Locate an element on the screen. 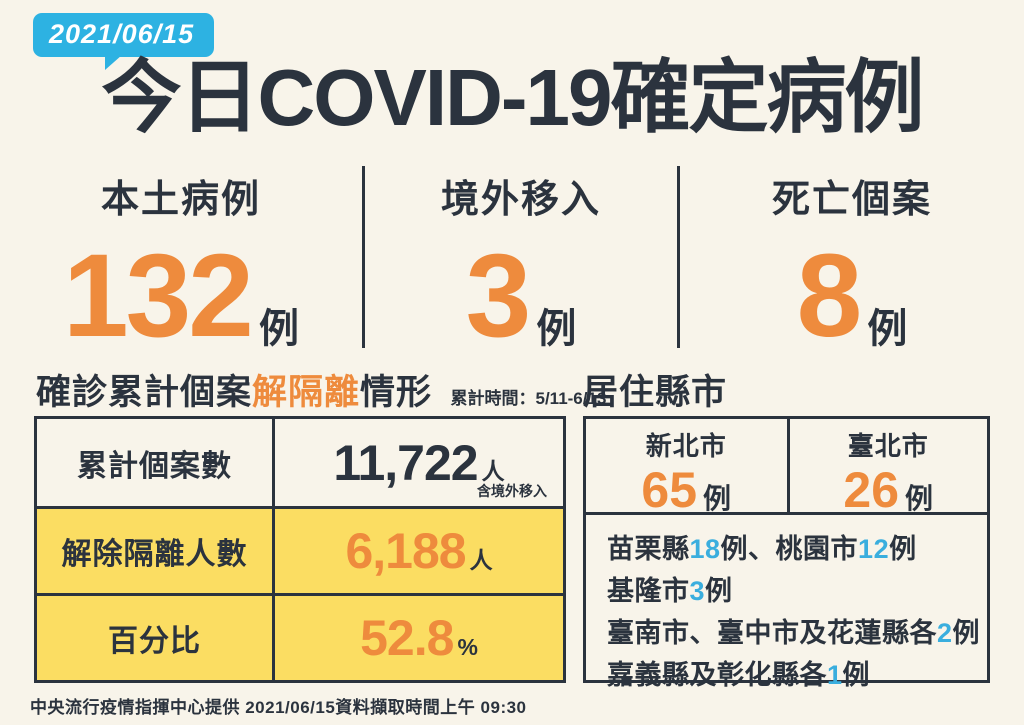 This screenshot has width=1024, height=725. residence-line: 基隆市3例 is located at coordinates (792, 592).